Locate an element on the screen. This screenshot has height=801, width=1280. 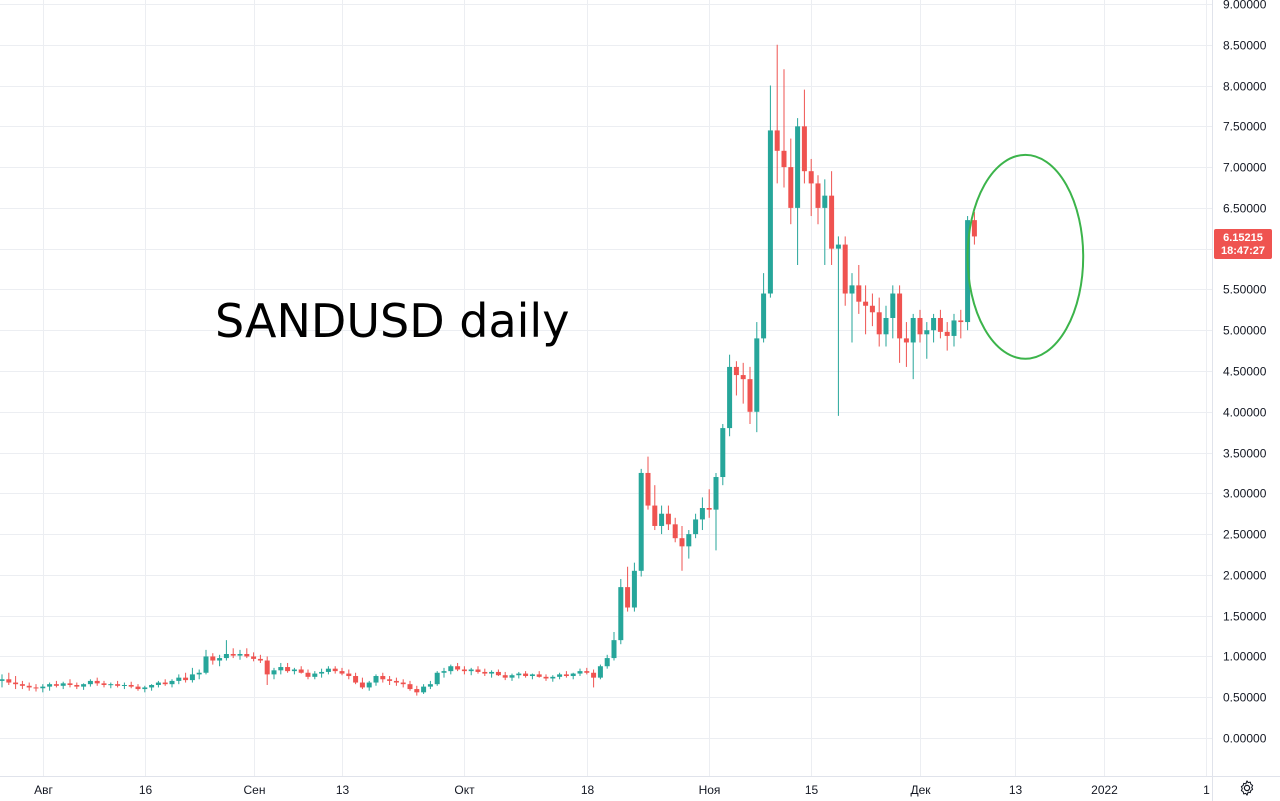
time-axis: Авг 16 Сен 13 Окт 18 Ноя 15 Дек 13 2022 1 is located at coordinates (622, 790).